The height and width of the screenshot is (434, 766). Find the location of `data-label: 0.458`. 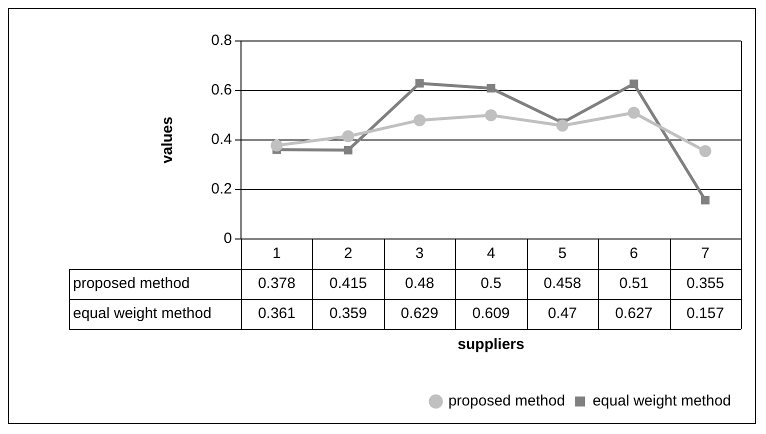

data-label: 0.458 is located at coordinates (563, 283).